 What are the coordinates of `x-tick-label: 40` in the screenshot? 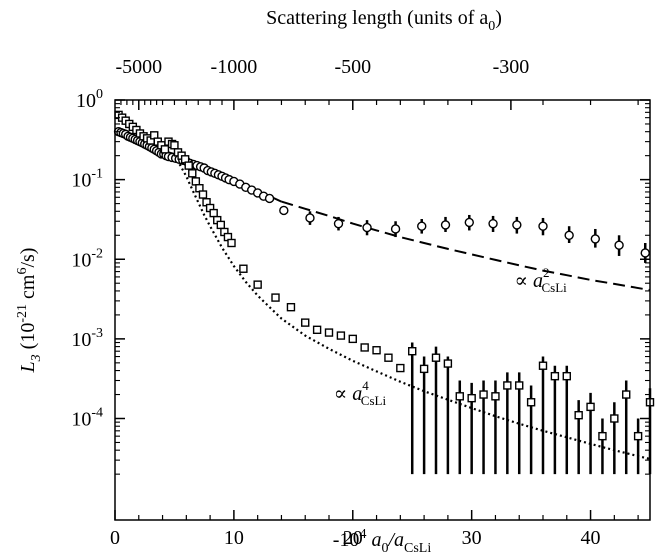 It's located at (591, 538).